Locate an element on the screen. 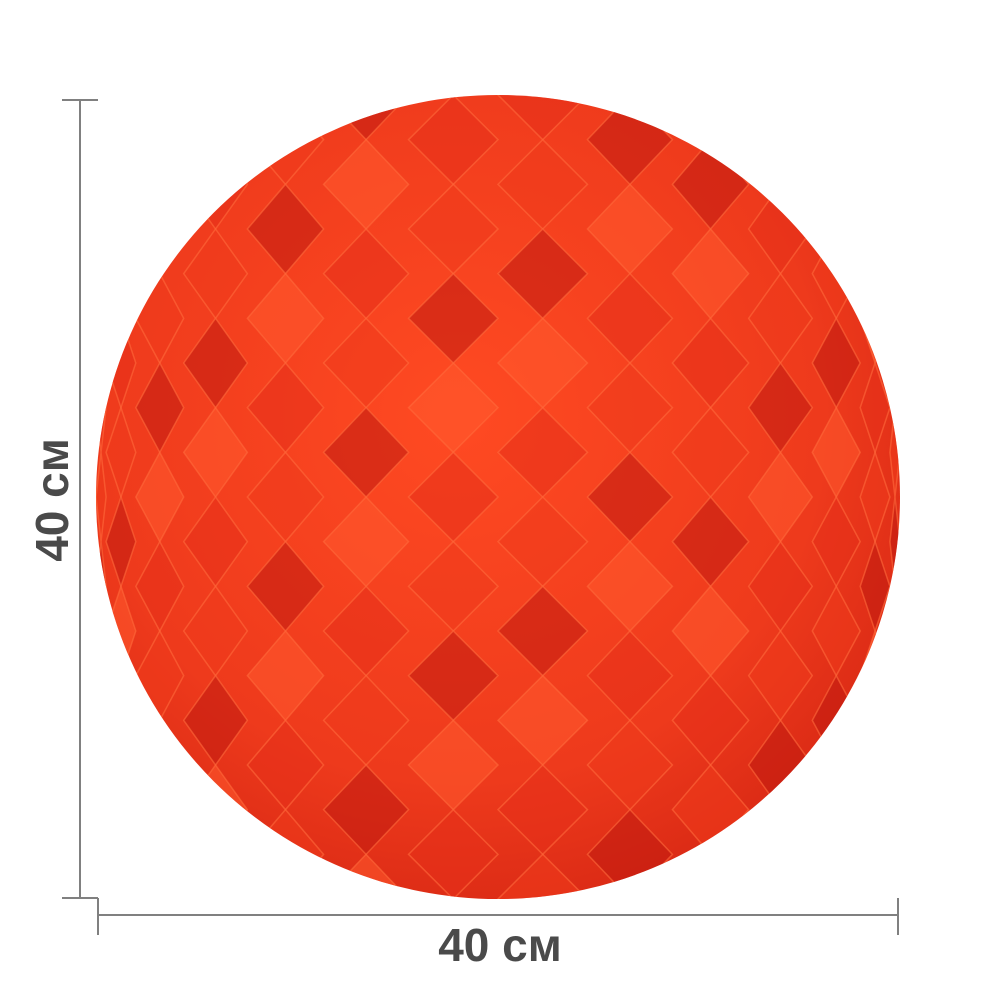  width-label: 40 см is located at coordinates (500, 945).